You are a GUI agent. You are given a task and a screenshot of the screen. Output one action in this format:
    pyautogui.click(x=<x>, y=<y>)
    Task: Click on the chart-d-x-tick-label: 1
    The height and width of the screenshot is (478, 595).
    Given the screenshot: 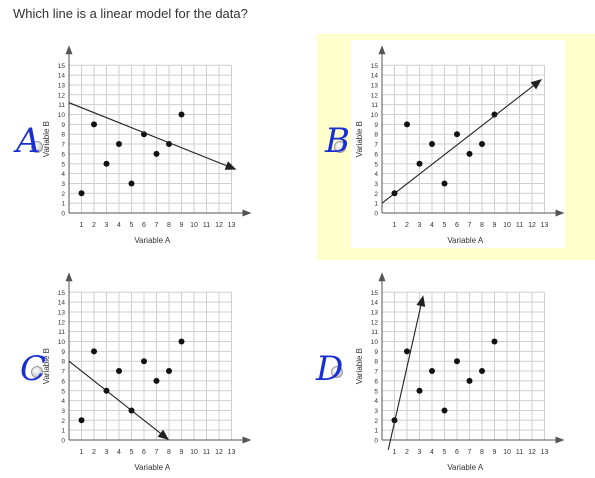 What is the action you would take?
    pyautogui.click(x=395, y=452)
    